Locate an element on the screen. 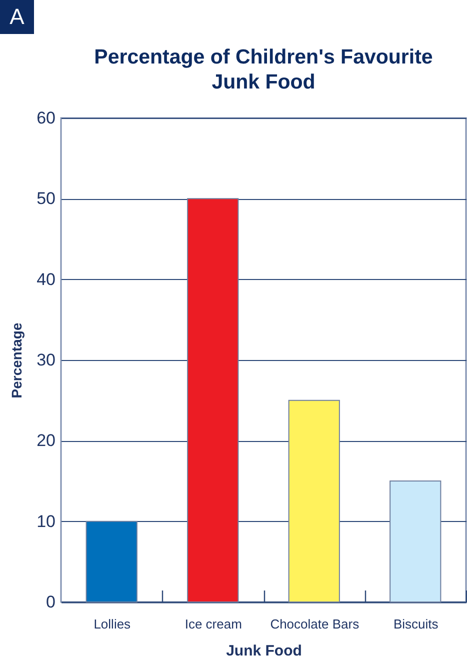 This screenshot has height=668, width=467. chart-title: Percentage of Children's Favourite Junk Food is located at coordinates (263, 70).